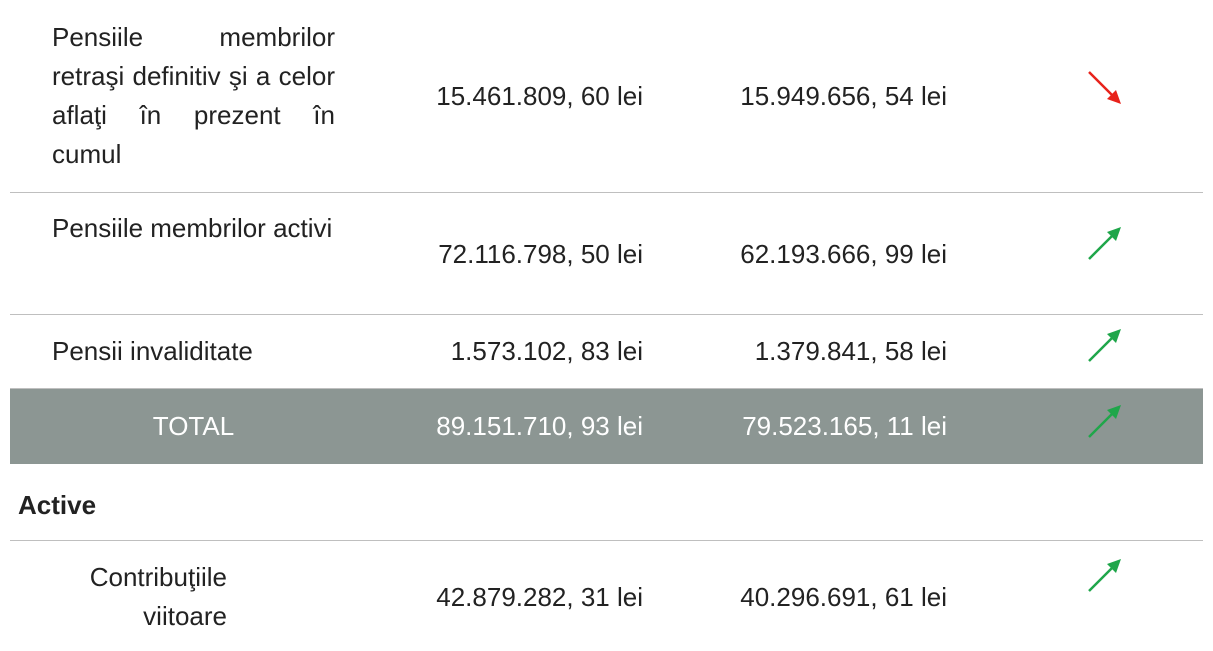  I want to click on value-previous: 1.379.841, 58 lei, so click(850, 351).